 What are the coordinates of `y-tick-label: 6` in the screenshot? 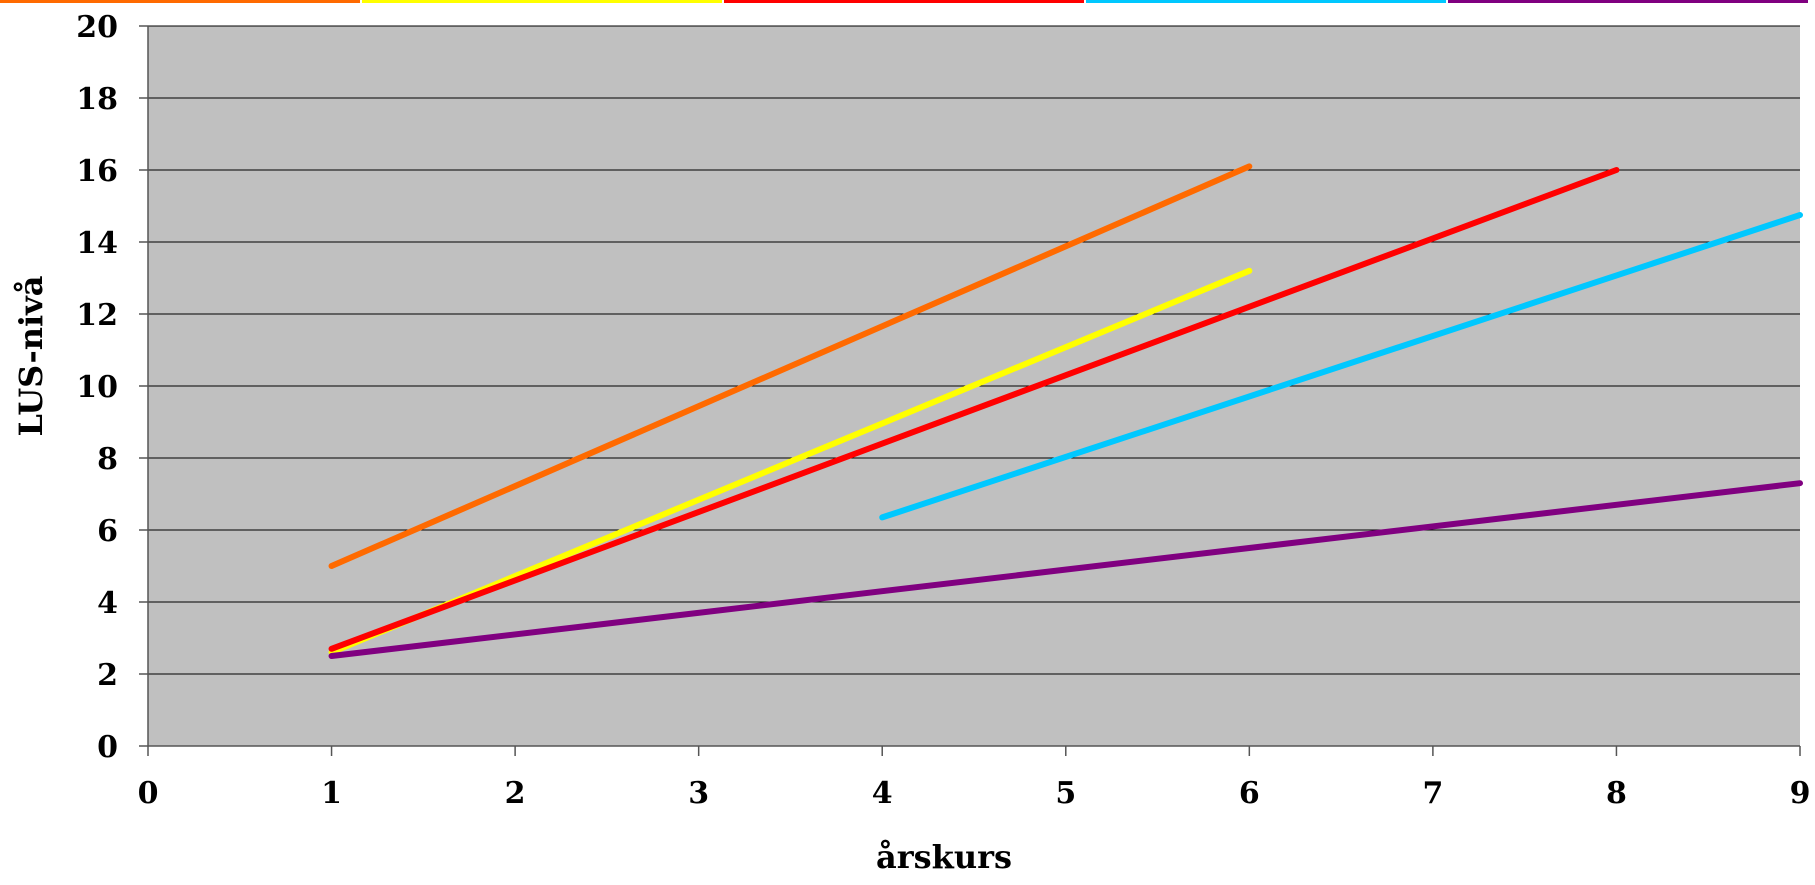 It's located at (107, 531).